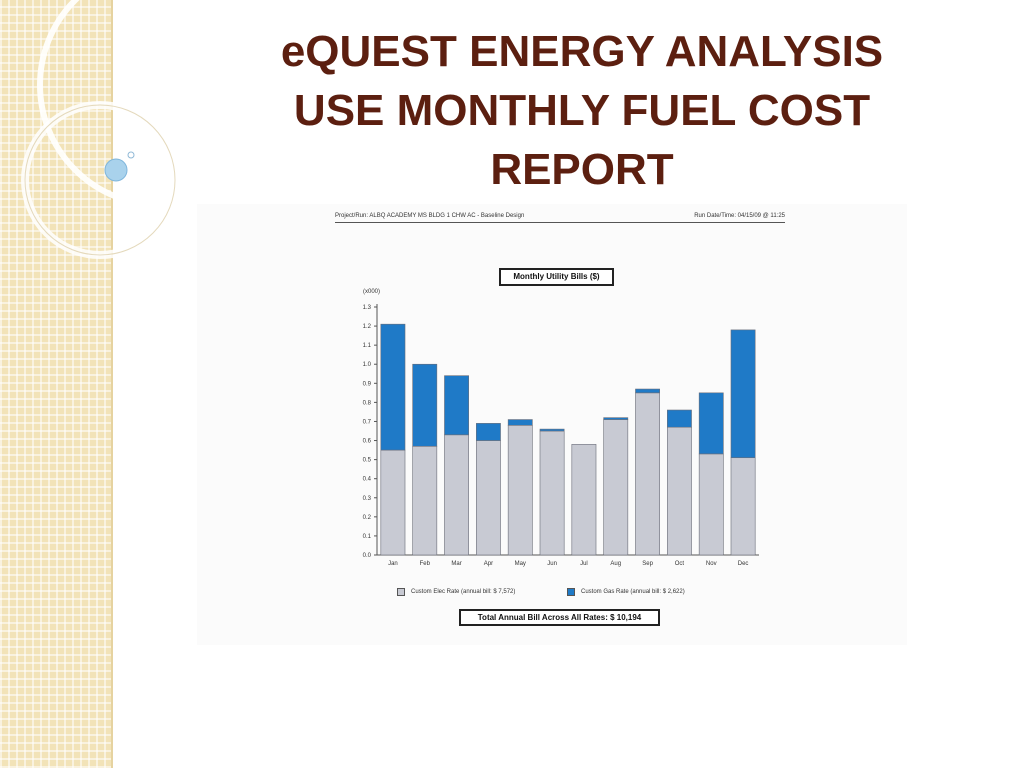 Image resolution: width=1024 pixels, height=768 pixels. What do you see at coordinates (571, 592) in the screenshot?
I see `legend-swatch-gas` at bounding box center [571, 592].